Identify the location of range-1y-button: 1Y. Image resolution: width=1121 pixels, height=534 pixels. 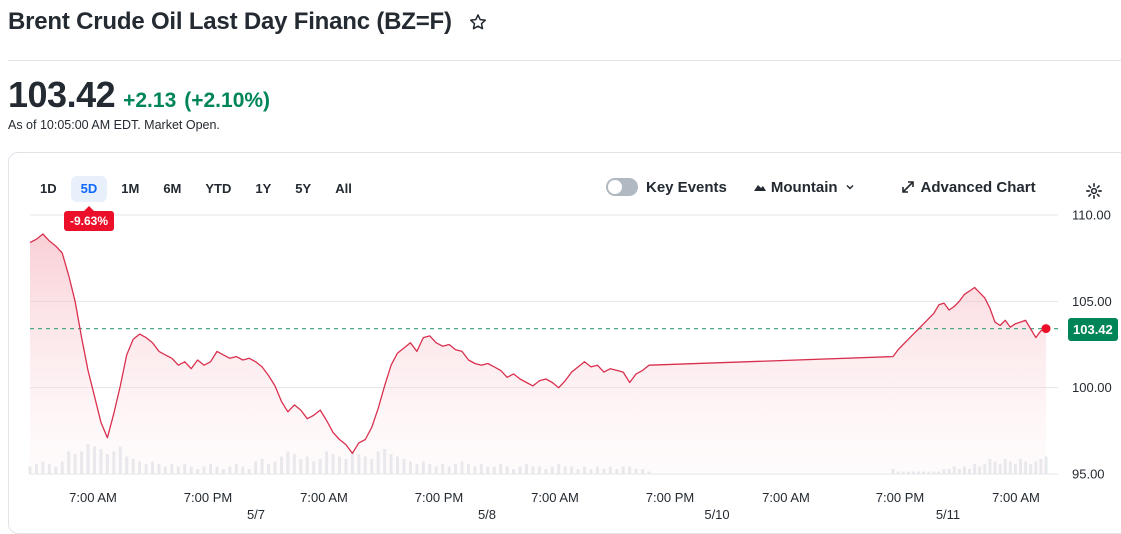
(263, 188).